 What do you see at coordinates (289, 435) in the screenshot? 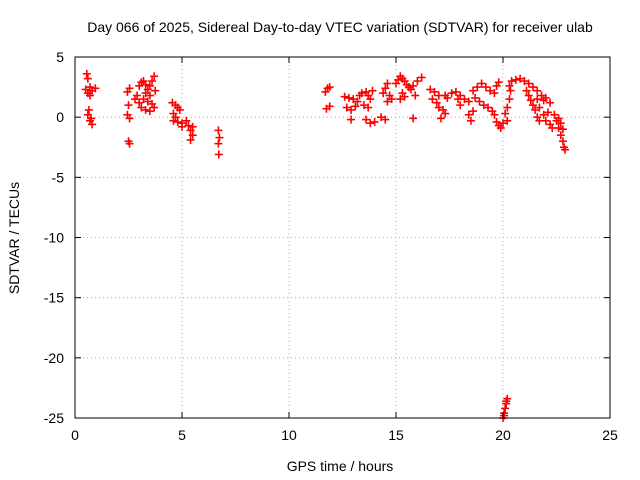
I see `x-tick-label: 10` at bounding box center [289, 435].